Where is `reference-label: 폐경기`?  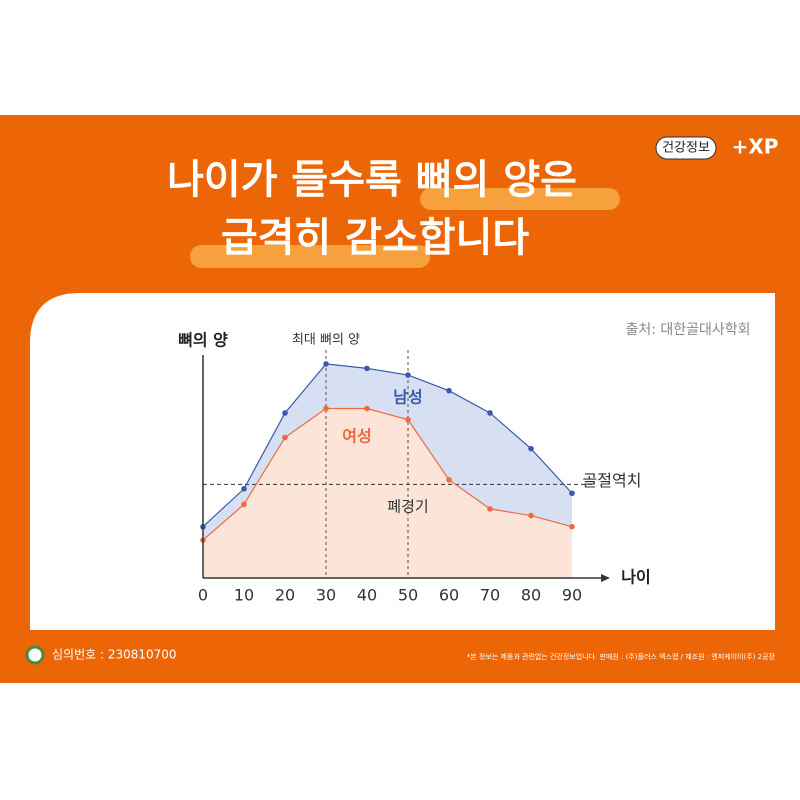
reference-label: 폐경기 is located at coordinates (407, 507).